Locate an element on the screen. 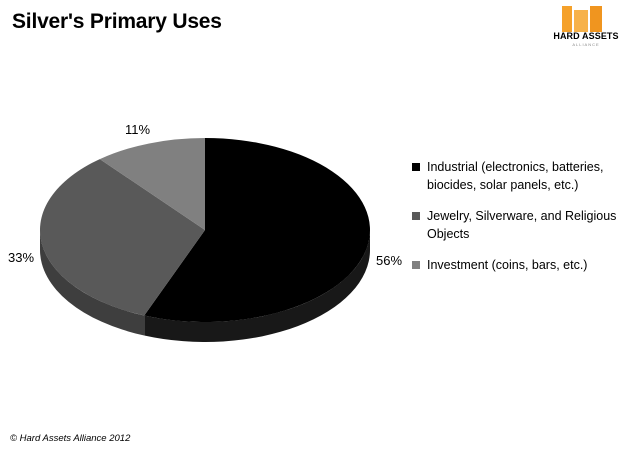  legend-swatch-investment is located at coordinates (416, 265).